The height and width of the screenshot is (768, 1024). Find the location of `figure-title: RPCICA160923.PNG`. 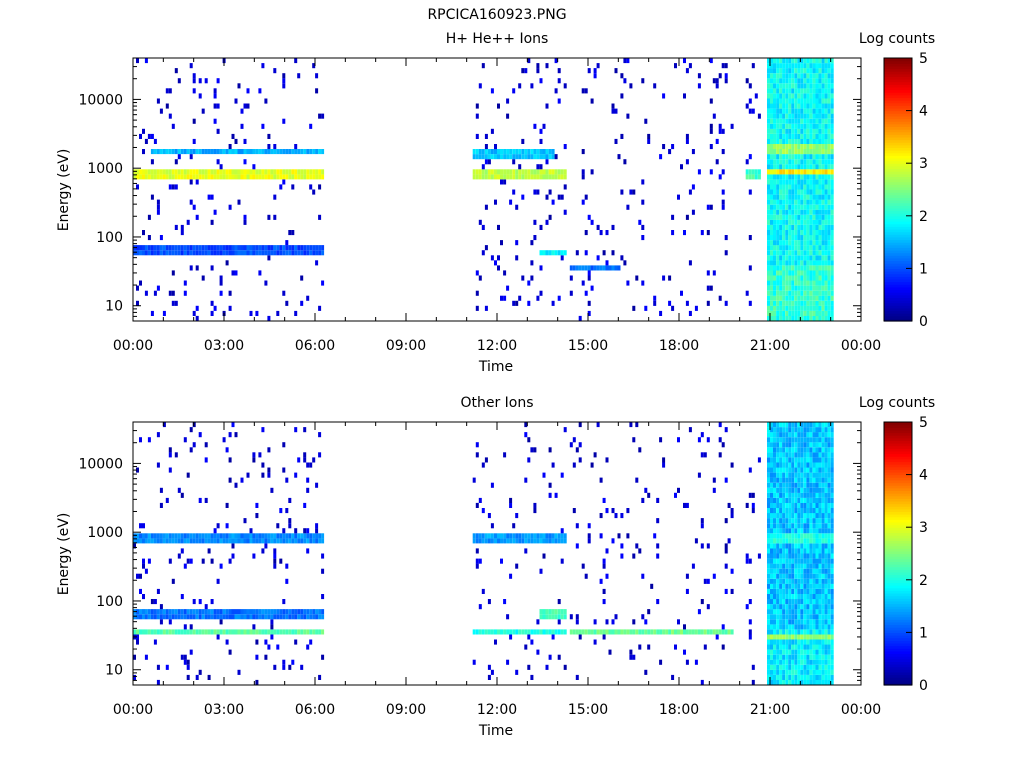

figure-title: RPCICA160923.PNG is located at coordinates (496, 15).